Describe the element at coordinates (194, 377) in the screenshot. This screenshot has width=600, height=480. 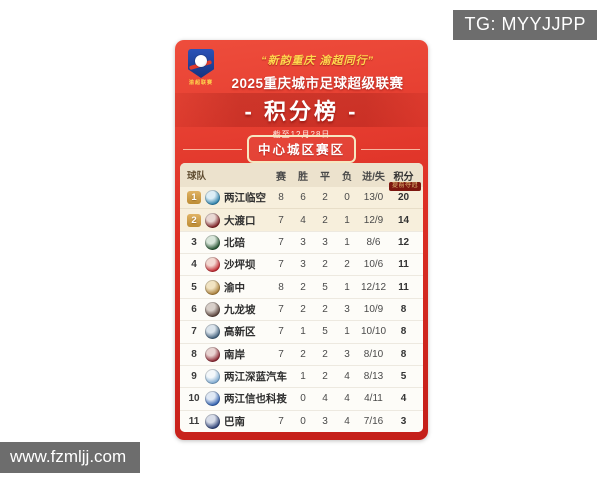
I see `rank-cell: 9` at that location.